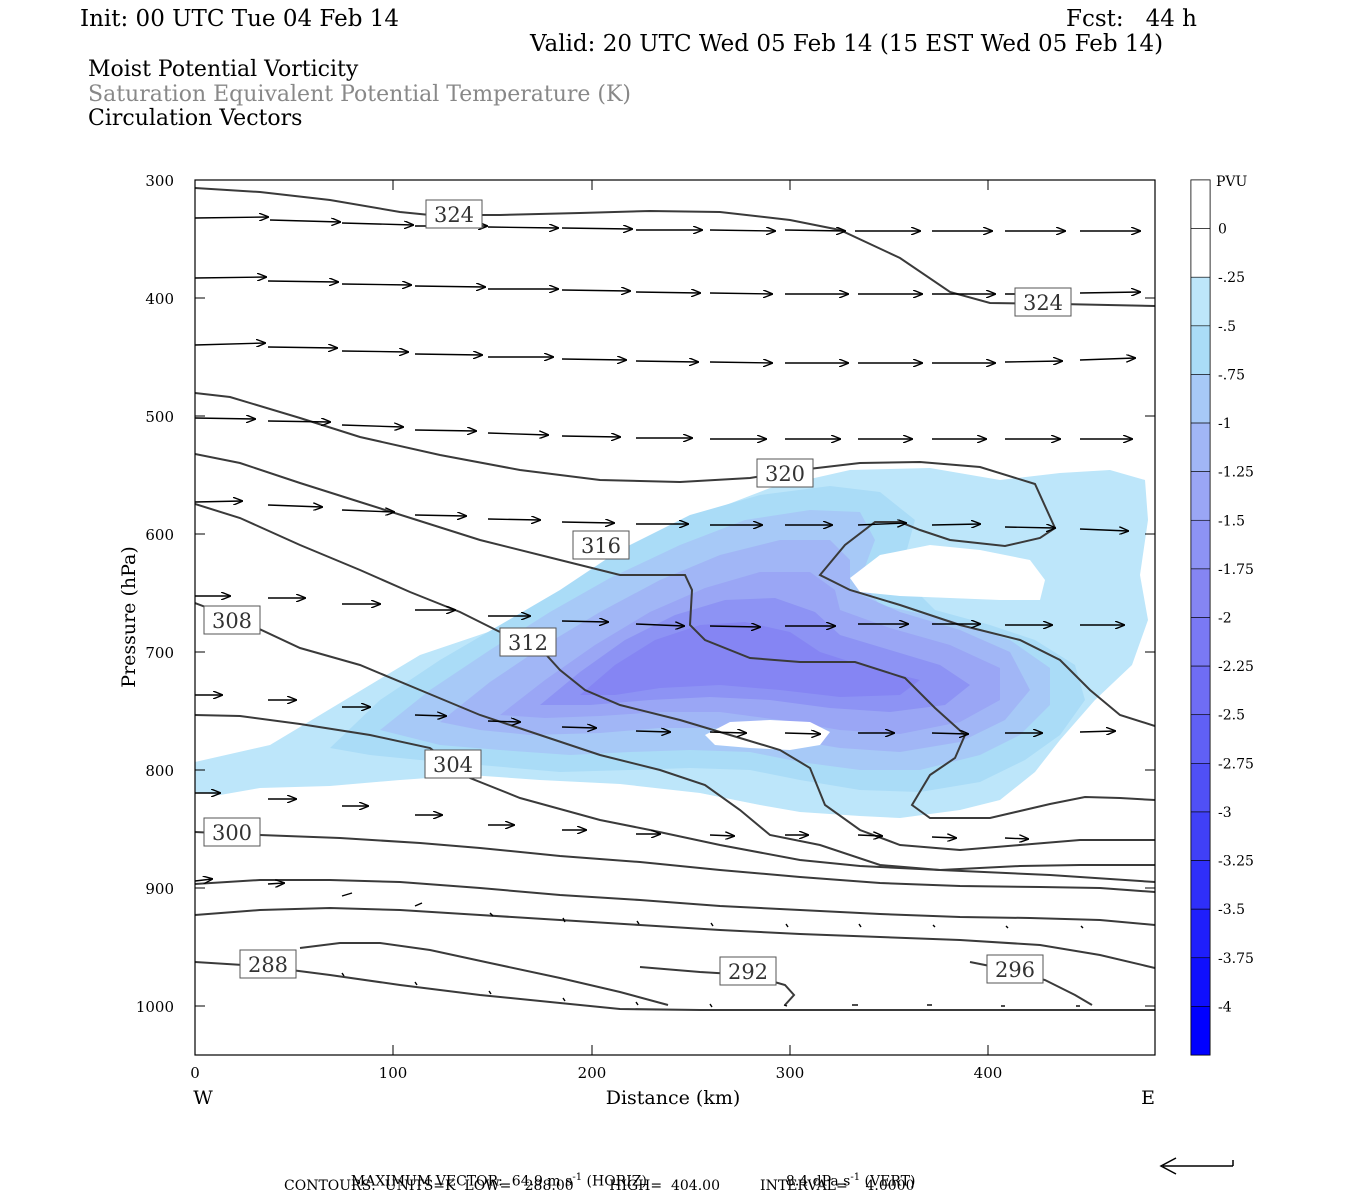 Image resolution: width=1350 pixels, height=1200 pixels. I want to click on contour-label-296: 296, so click(1015, 969).